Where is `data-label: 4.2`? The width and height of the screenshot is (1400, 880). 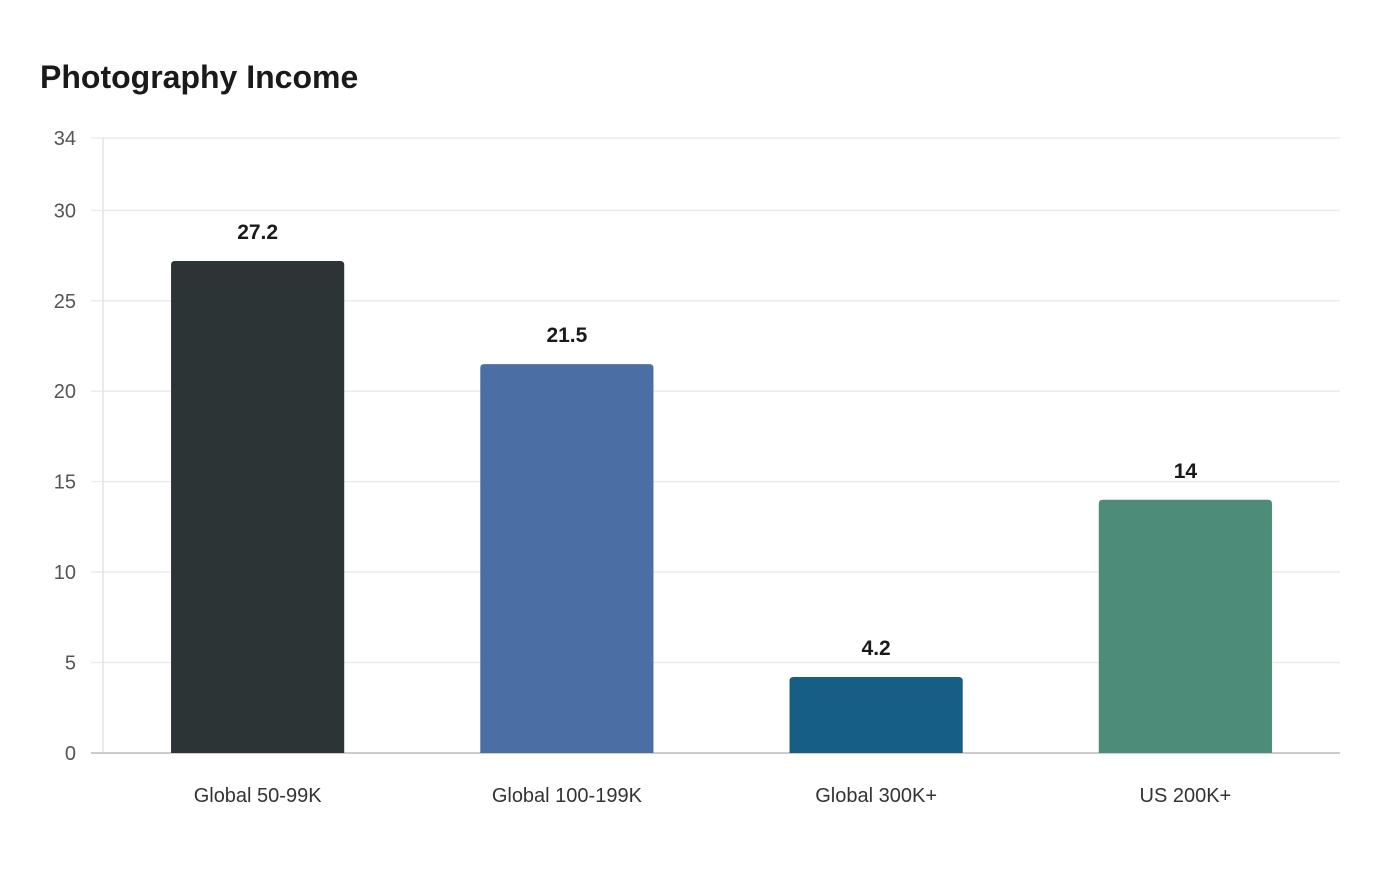 data-label: 4.2 is located at coordinates (876, 648).